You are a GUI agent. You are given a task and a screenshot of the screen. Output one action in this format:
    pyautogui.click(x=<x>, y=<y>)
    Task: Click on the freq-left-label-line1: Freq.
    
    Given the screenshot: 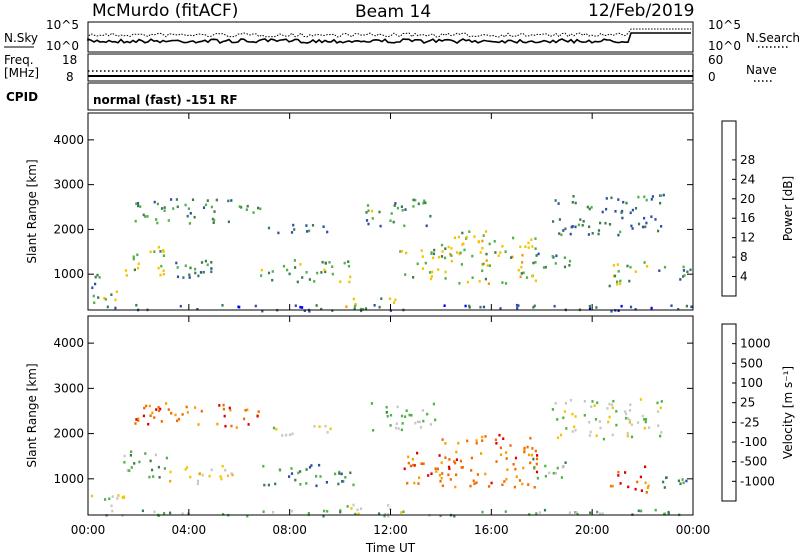 What is the action you would take?
    pyautogui.click(x=19, y=60)
    